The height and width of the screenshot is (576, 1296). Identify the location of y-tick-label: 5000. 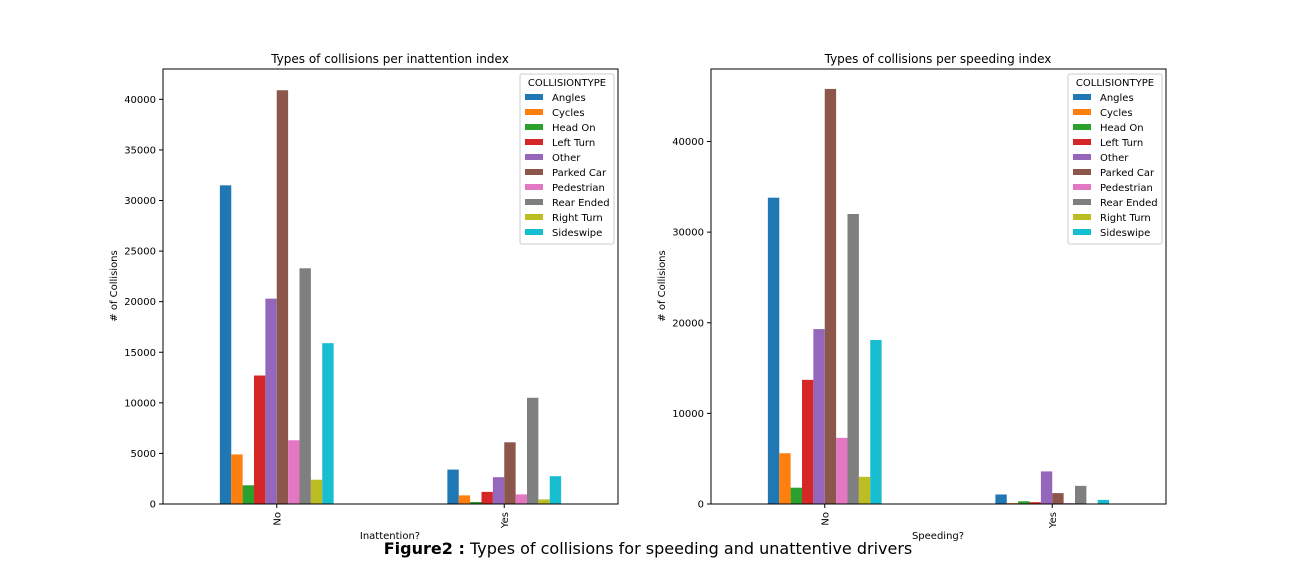
(143, 454).